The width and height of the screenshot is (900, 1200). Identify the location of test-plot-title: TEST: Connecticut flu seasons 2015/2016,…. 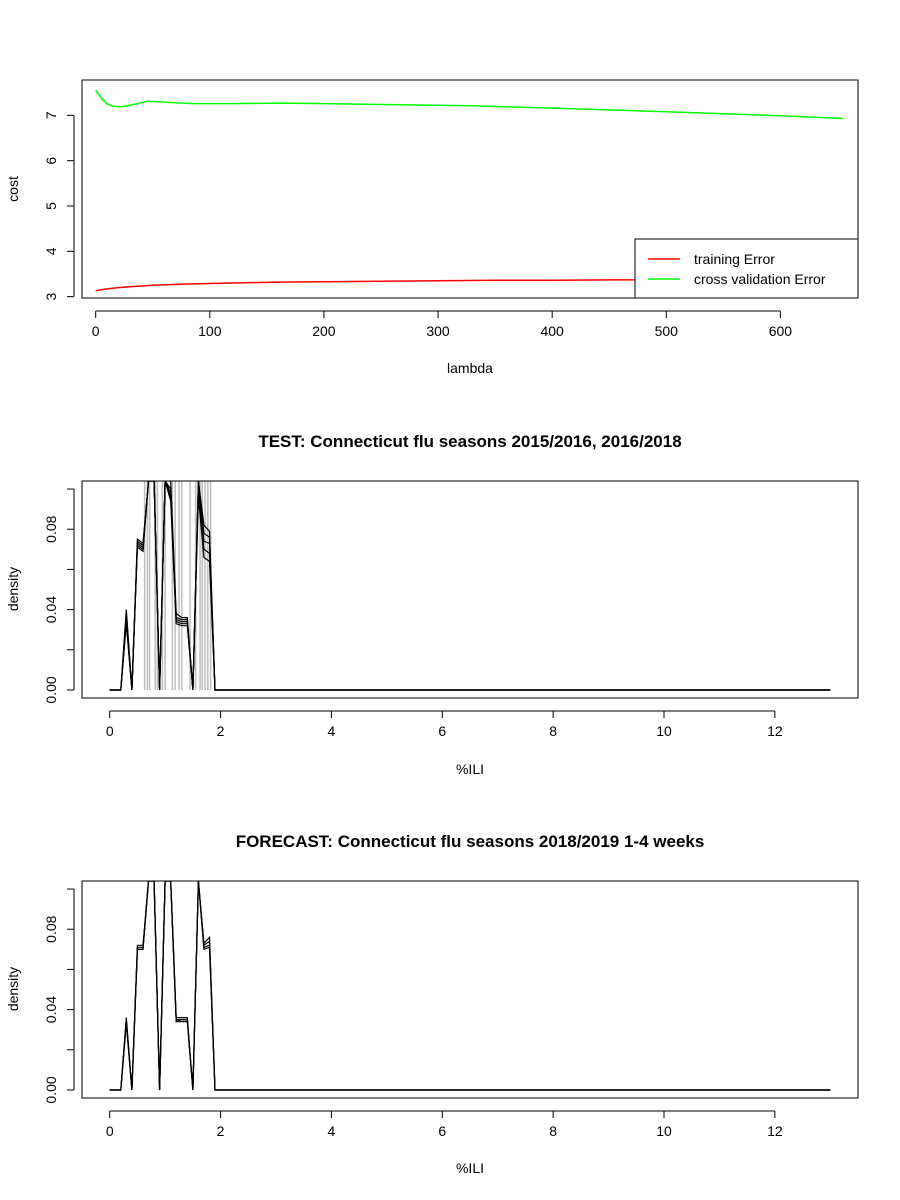
(469, 441).